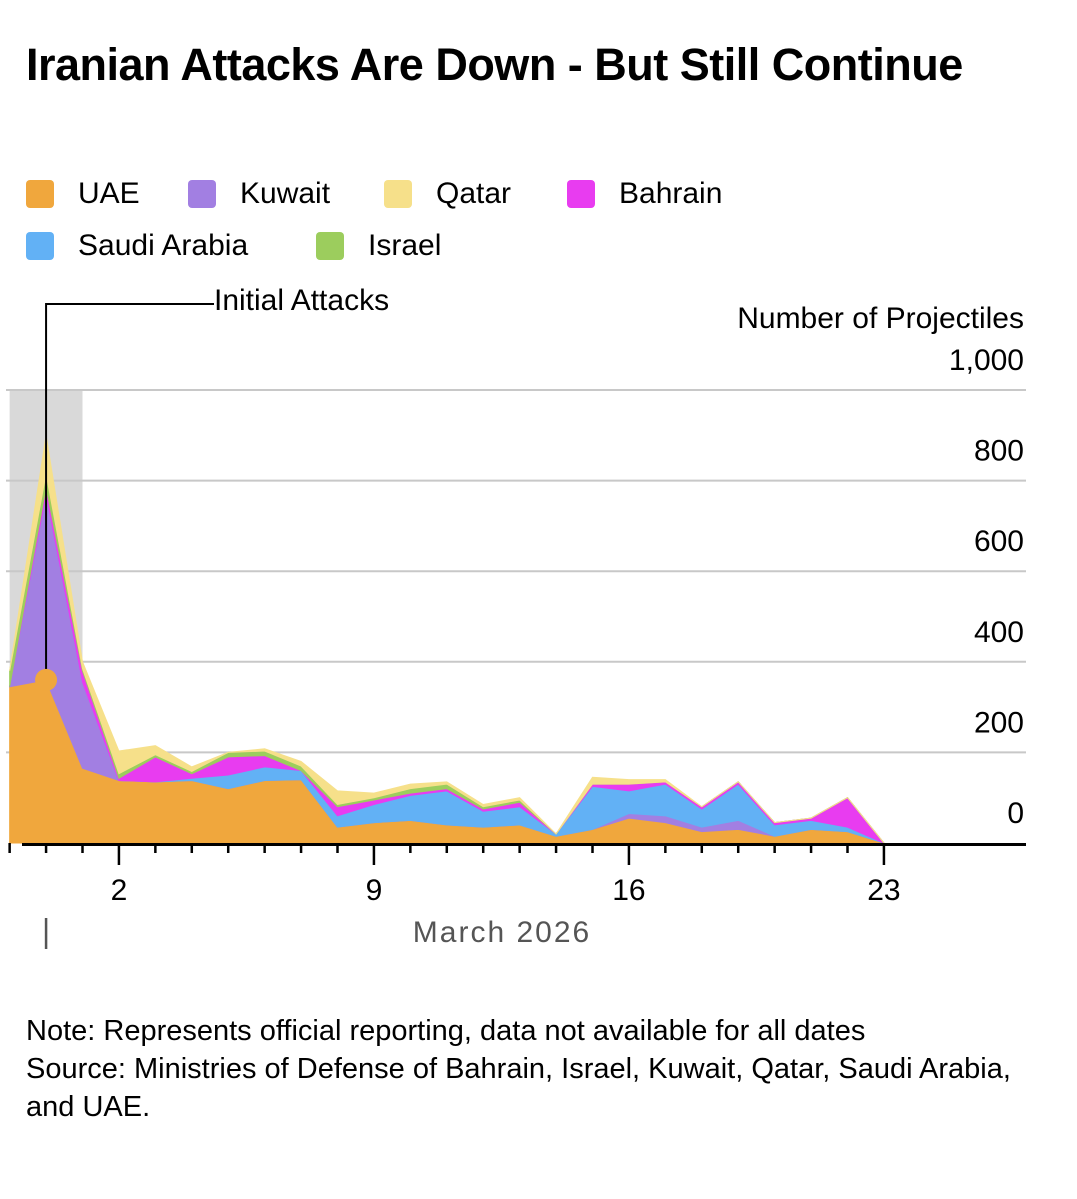 This screenshot has width=1077, height=1199. Describe the element at coordinates (999, 451) in the screenshot. I see `y-tick-label: 800` at that location.